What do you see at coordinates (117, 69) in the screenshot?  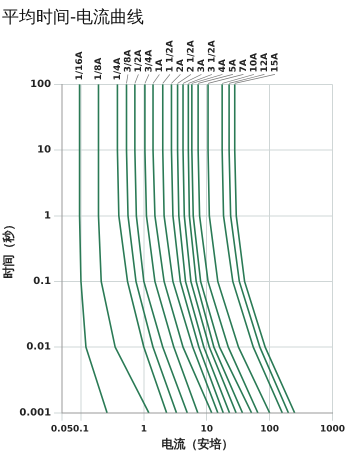 I see `text: 1/4A` at bounding box center [117, 69].